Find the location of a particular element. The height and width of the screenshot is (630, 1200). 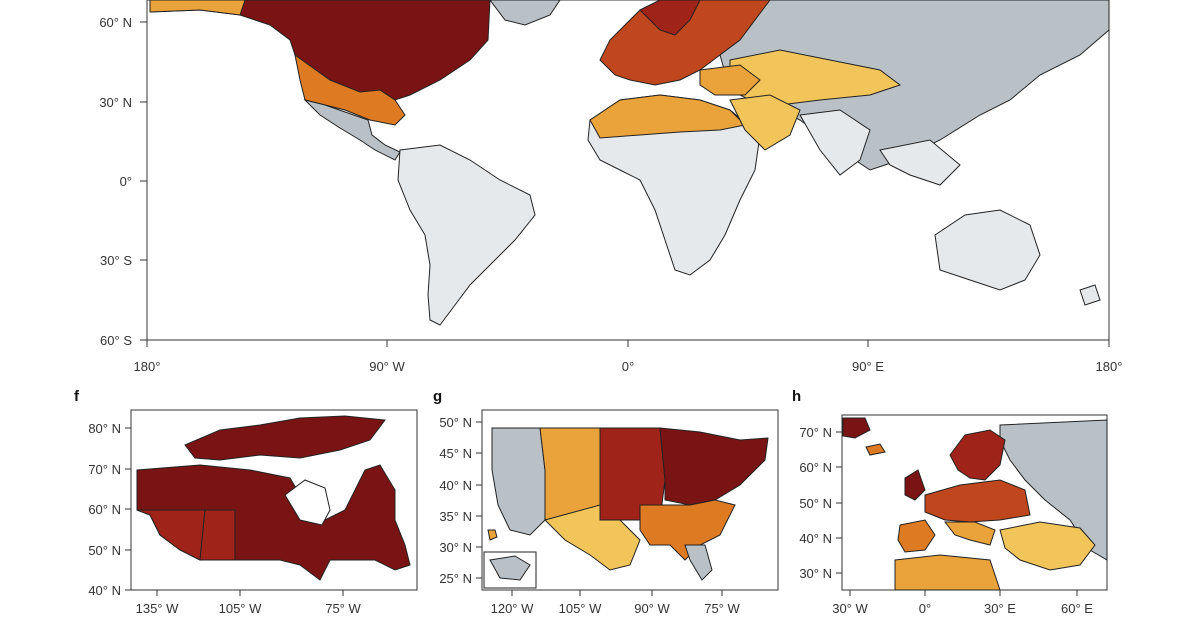

world-lat-tick: 60° S is located at coordinates (116, 340).